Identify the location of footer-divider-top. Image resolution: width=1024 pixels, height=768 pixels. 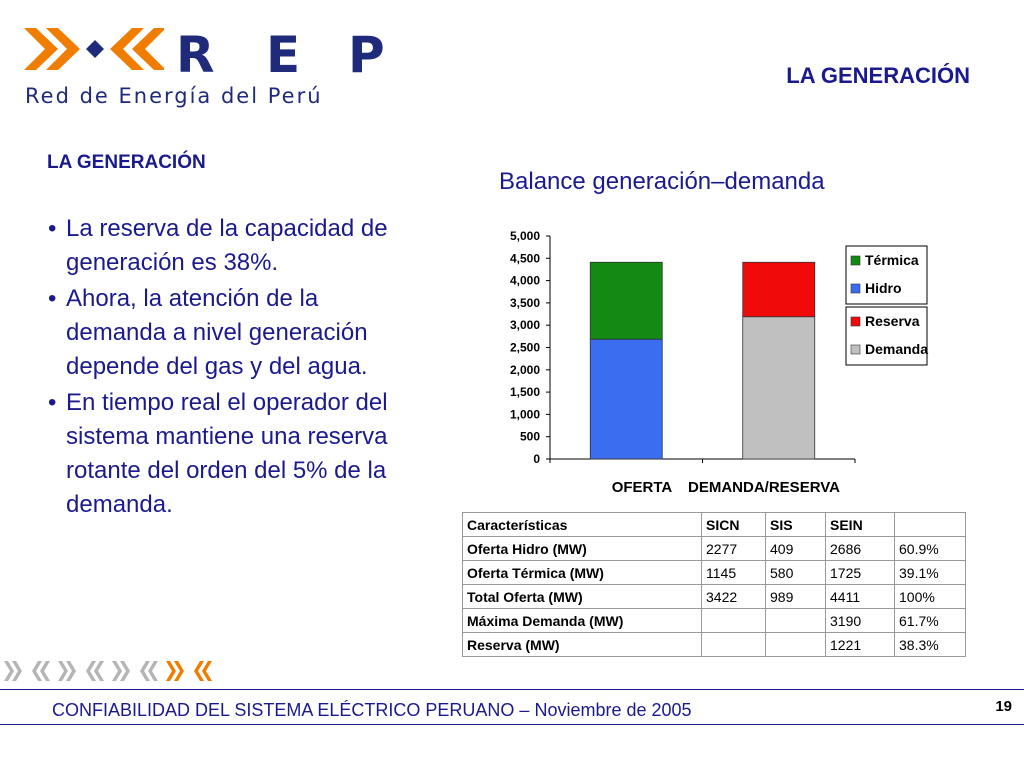
(512, 689).